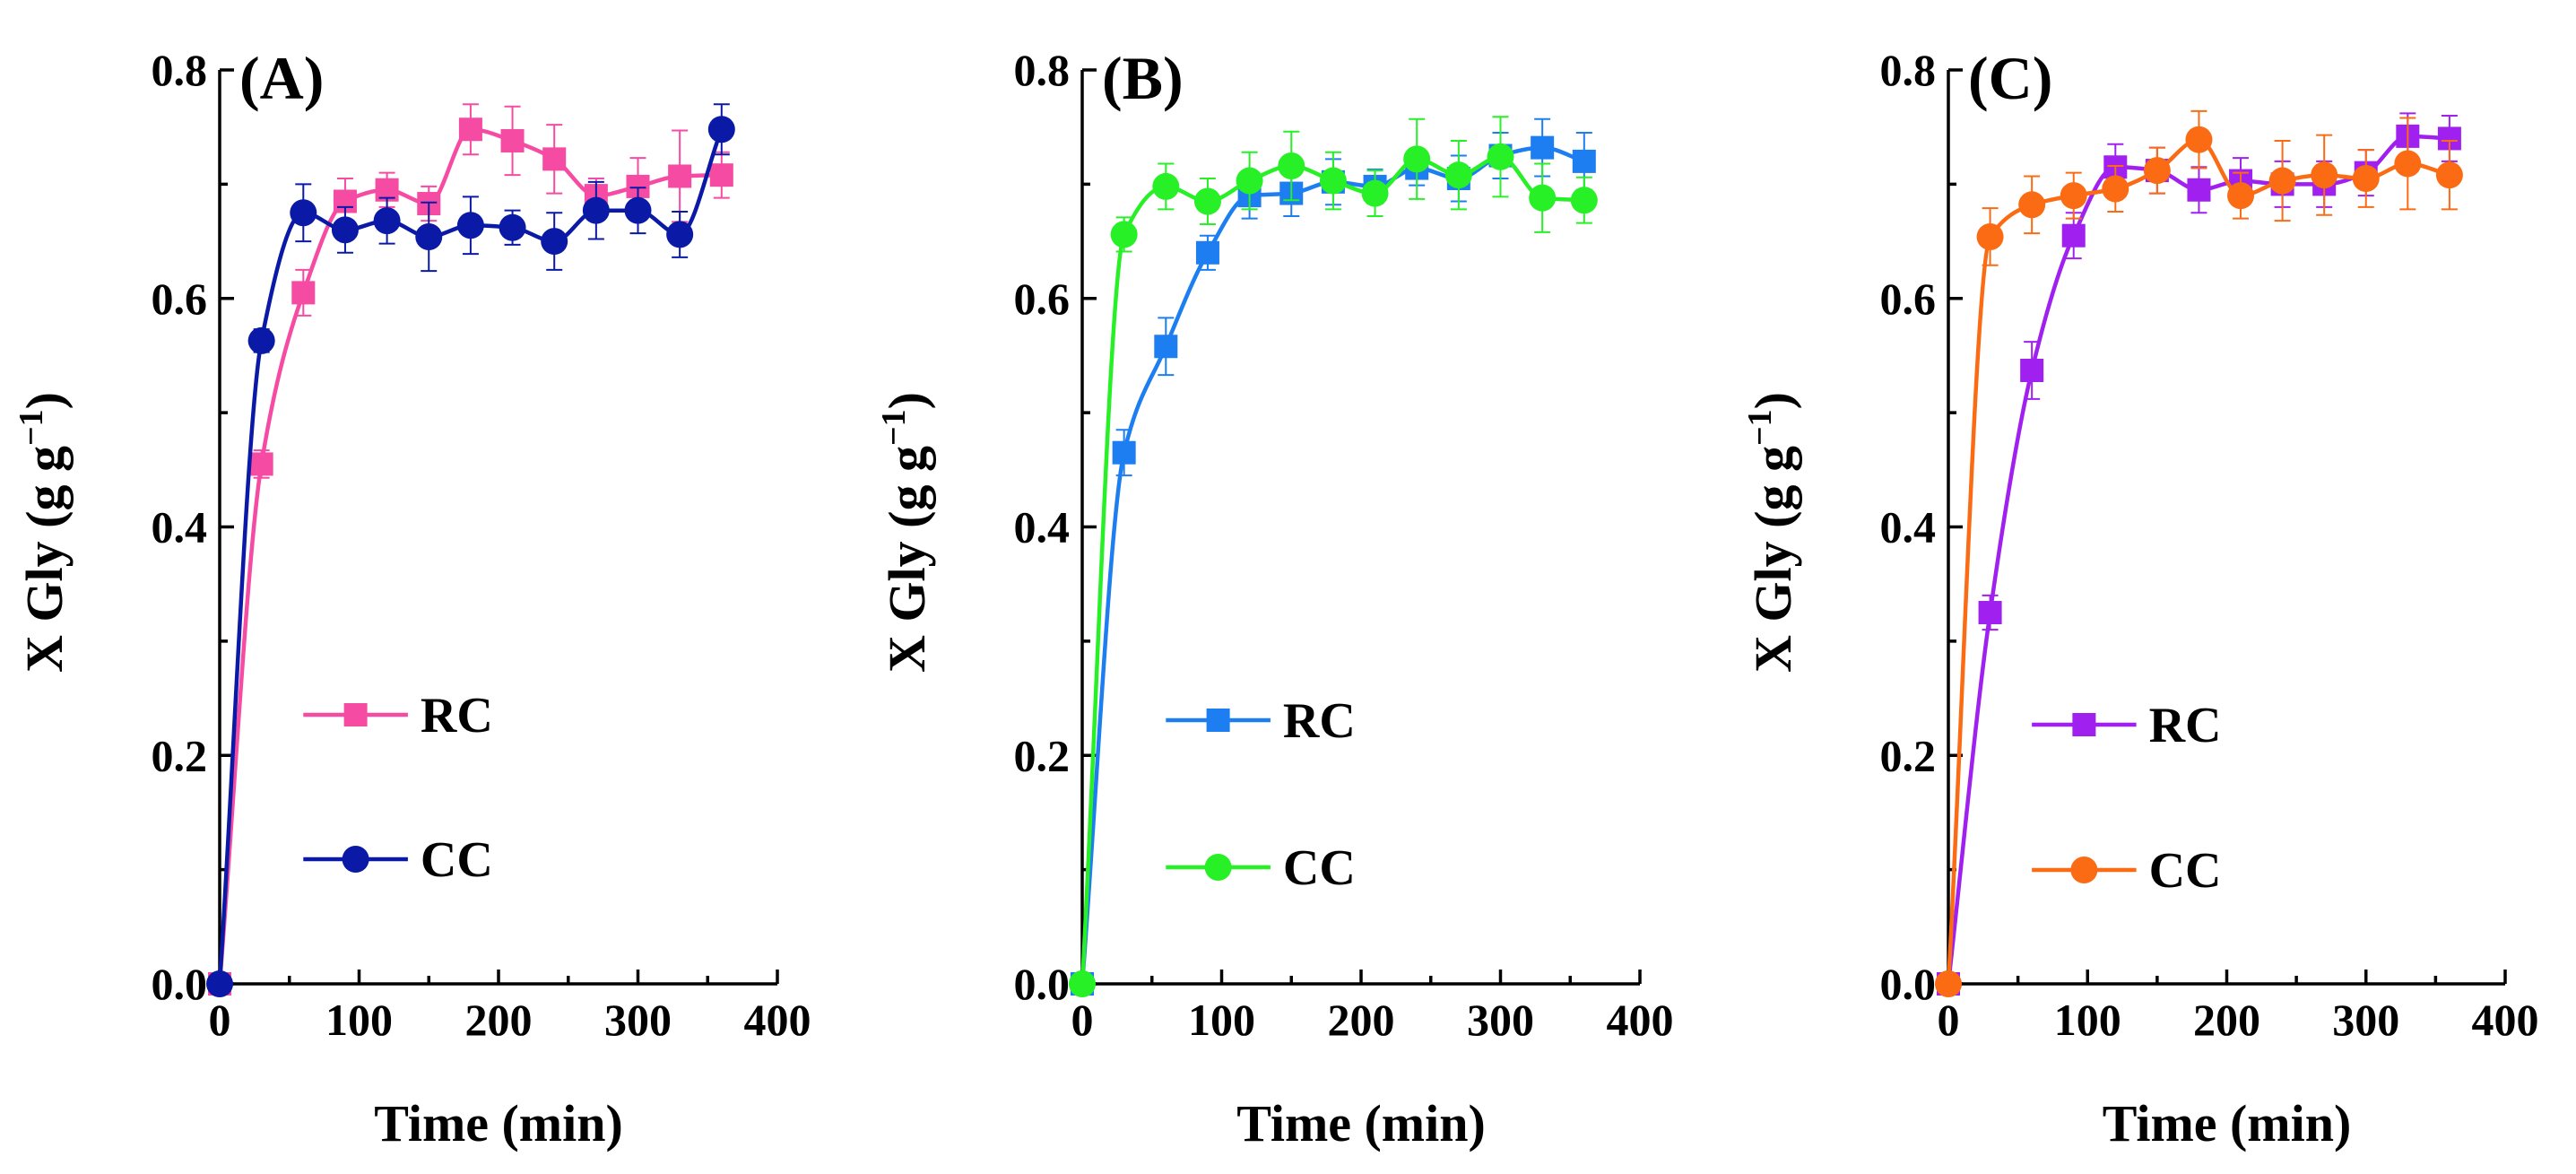 This screenshot has width=2576, height=1174. I want to click on panel-label: (B), so click(1143, 78).